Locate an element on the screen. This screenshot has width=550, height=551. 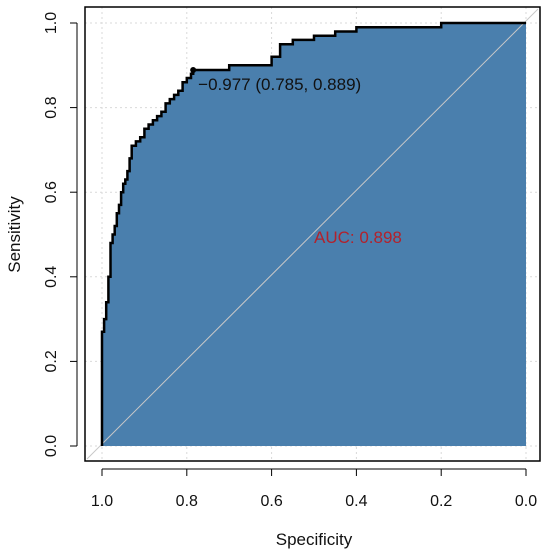
threshold-label: −0.977 (0.785, 0.889) is located at coordinates (279, 84).